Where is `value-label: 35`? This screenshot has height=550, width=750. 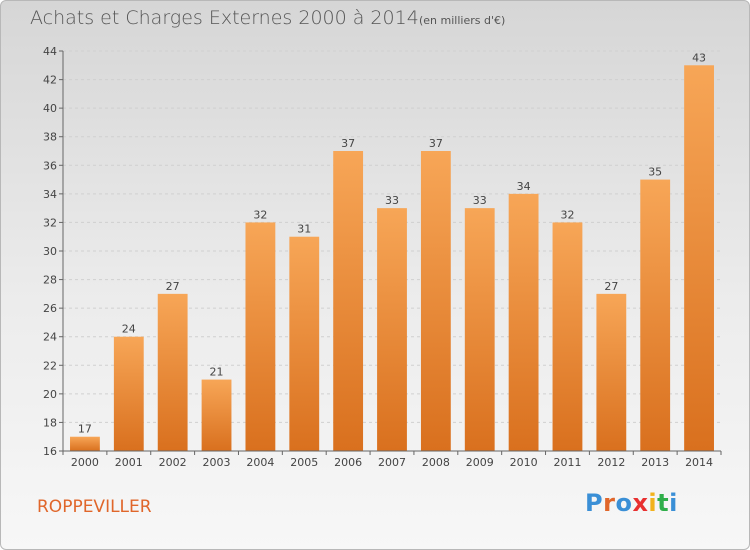 value-label: 35 is located at coordinates (655, 172).